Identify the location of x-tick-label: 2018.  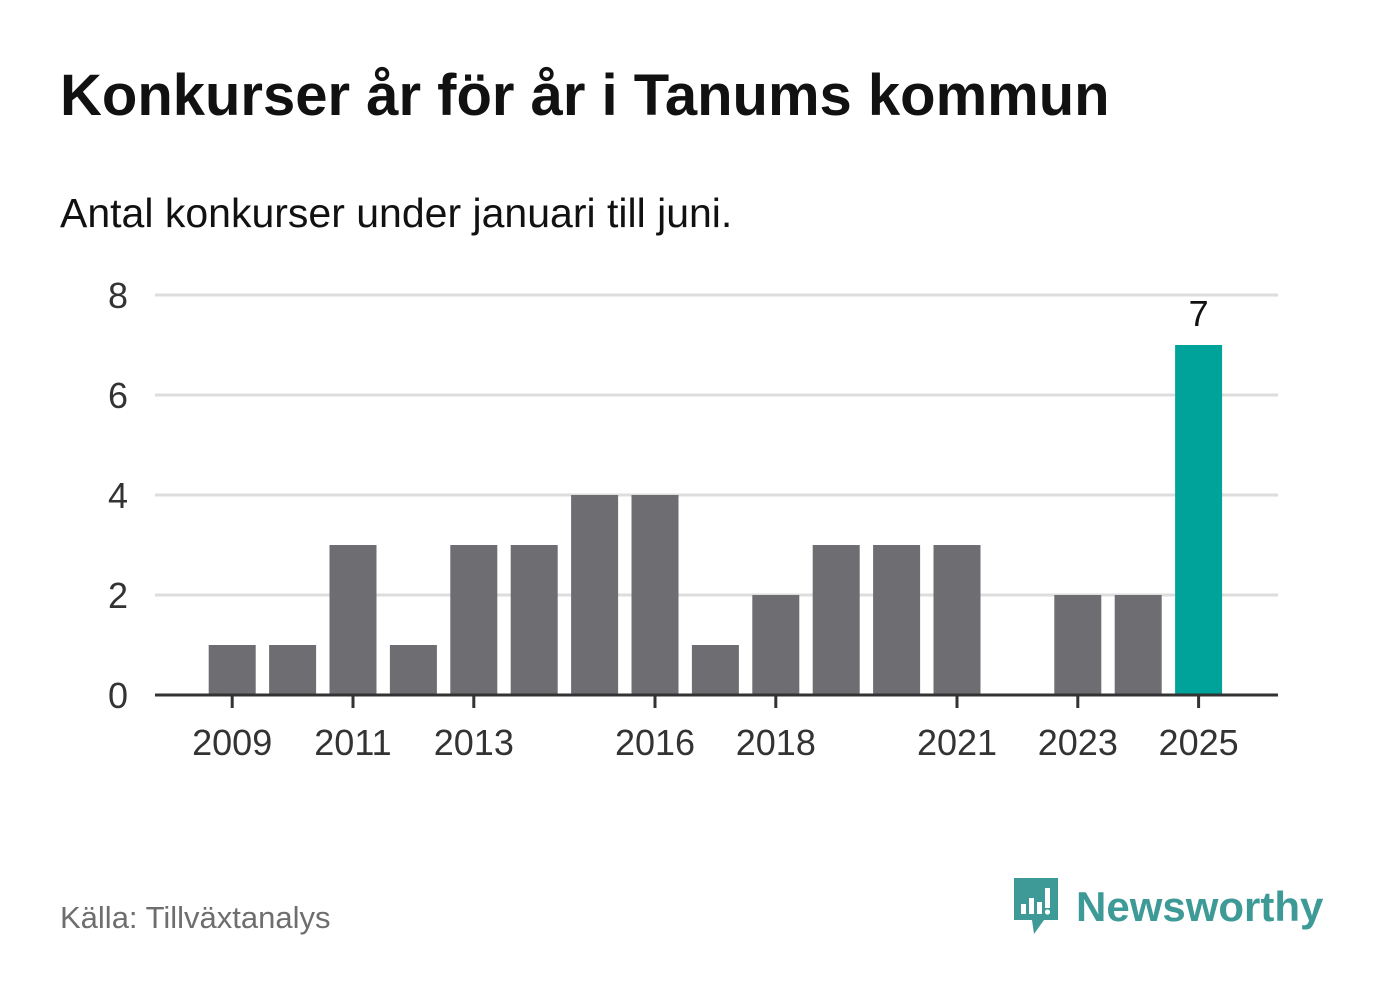
(776, 742).